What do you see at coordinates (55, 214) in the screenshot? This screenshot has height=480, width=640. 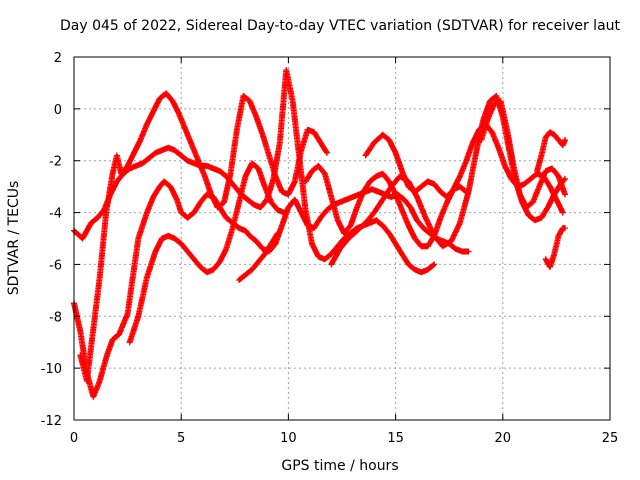 I see `y-tick-label: -4` at bounding box center [55, 214].